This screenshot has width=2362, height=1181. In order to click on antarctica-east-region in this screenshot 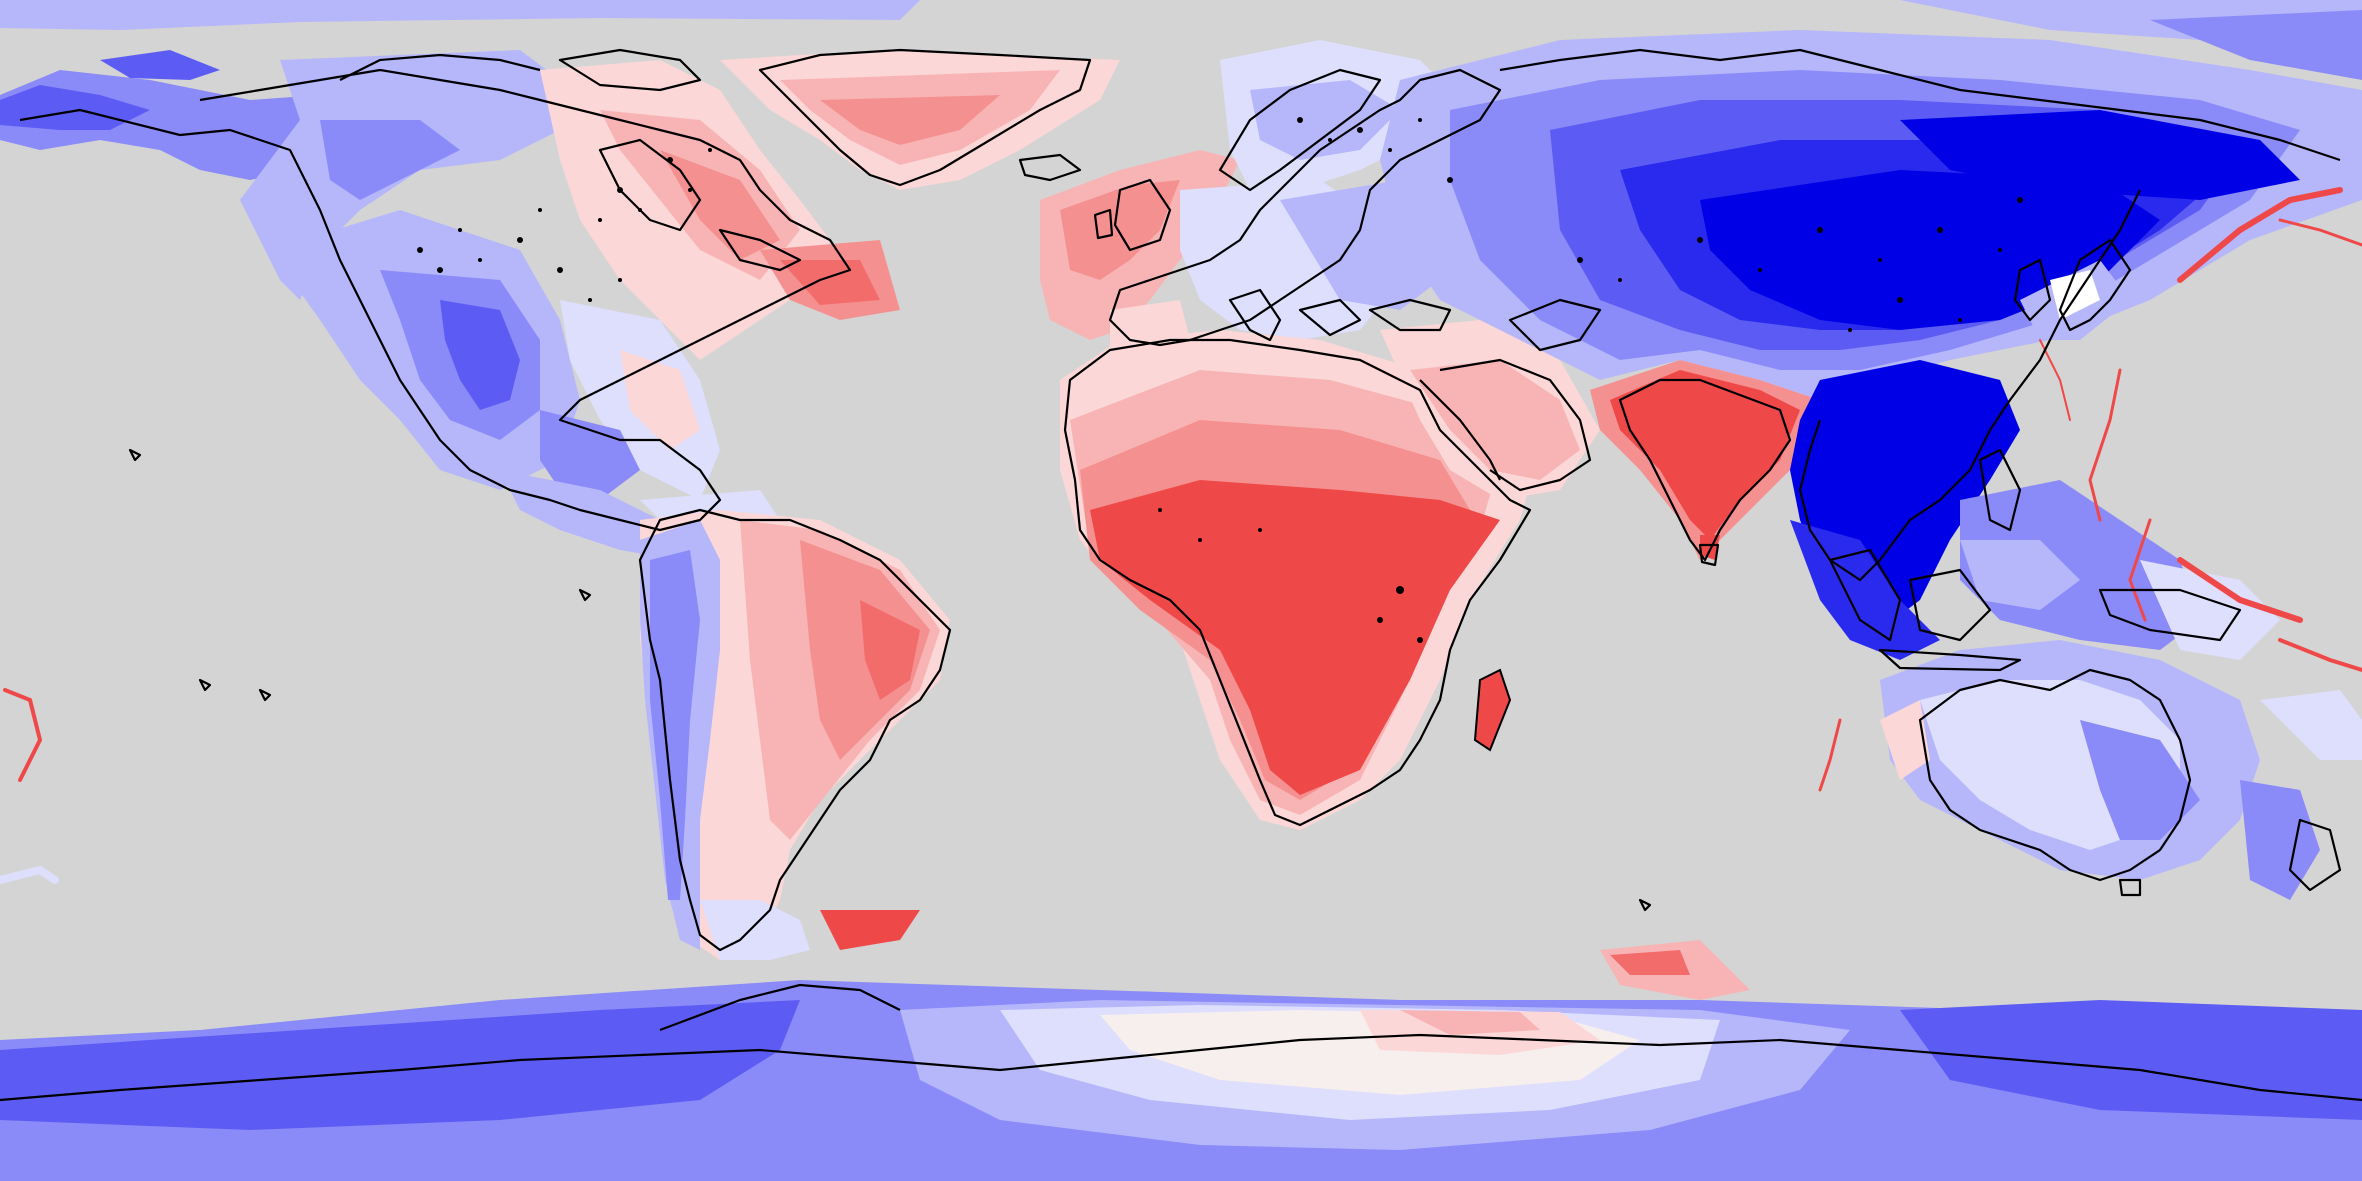, I will do `click(2131, 1060)`.